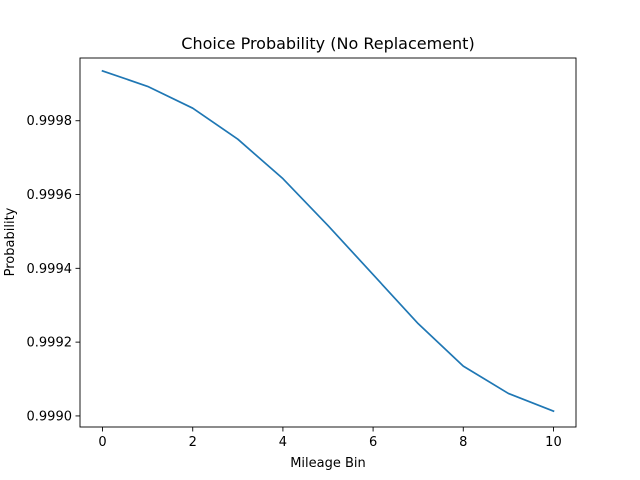 Image resolution: width=640 pixels, height=480 pixels. I want to click on y-axis-label: Probability, so click(10, 241).